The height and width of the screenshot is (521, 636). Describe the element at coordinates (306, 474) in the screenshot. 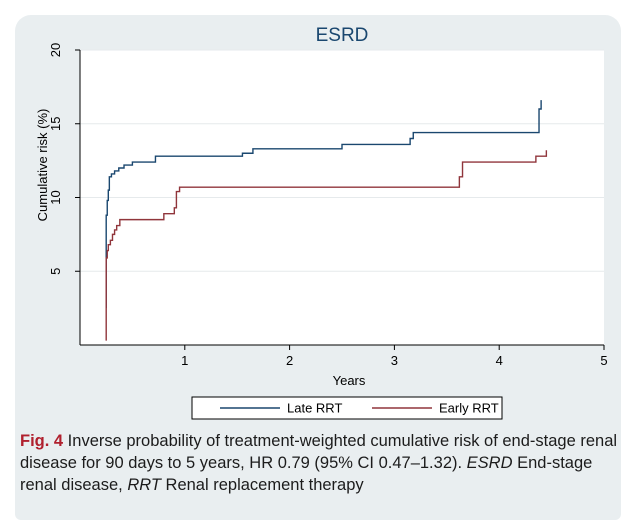

I see `caption-text-esrd-definition: End-stage renal disease,` at that location.